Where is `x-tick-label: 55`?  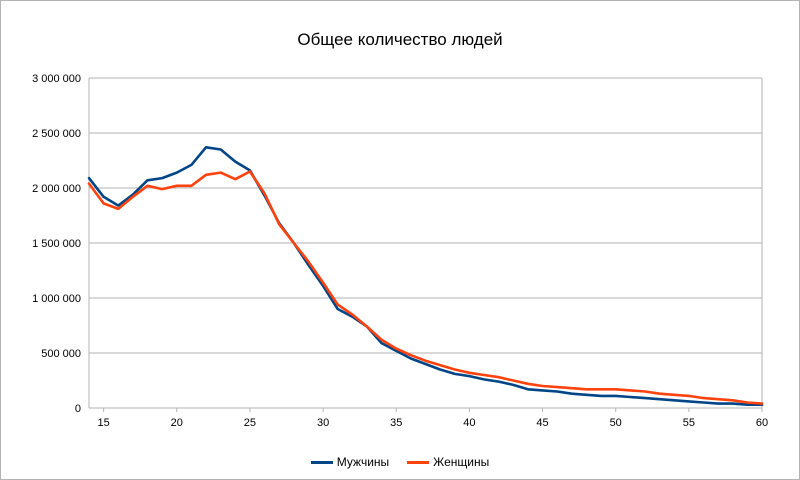
x-tick-label: 55 is located at coordinates (689, 423).